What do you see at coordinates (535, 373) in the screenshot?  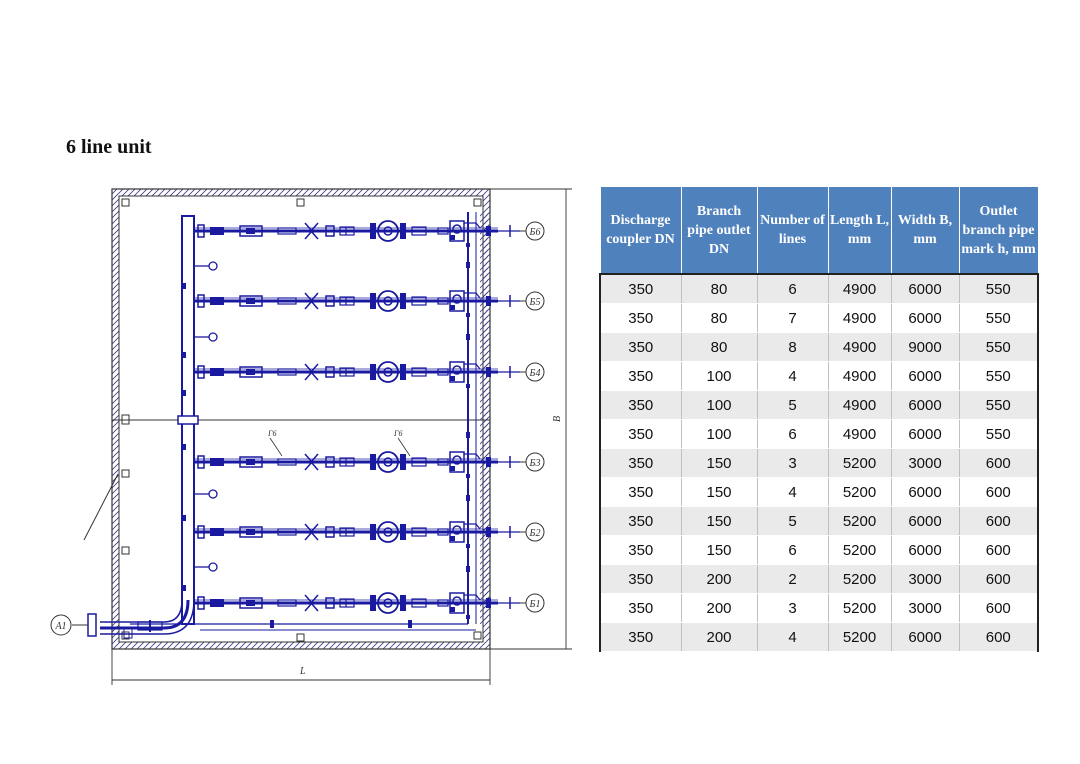 I see `outlet-mark-b4: Б4` at bounding box center [535, 373].